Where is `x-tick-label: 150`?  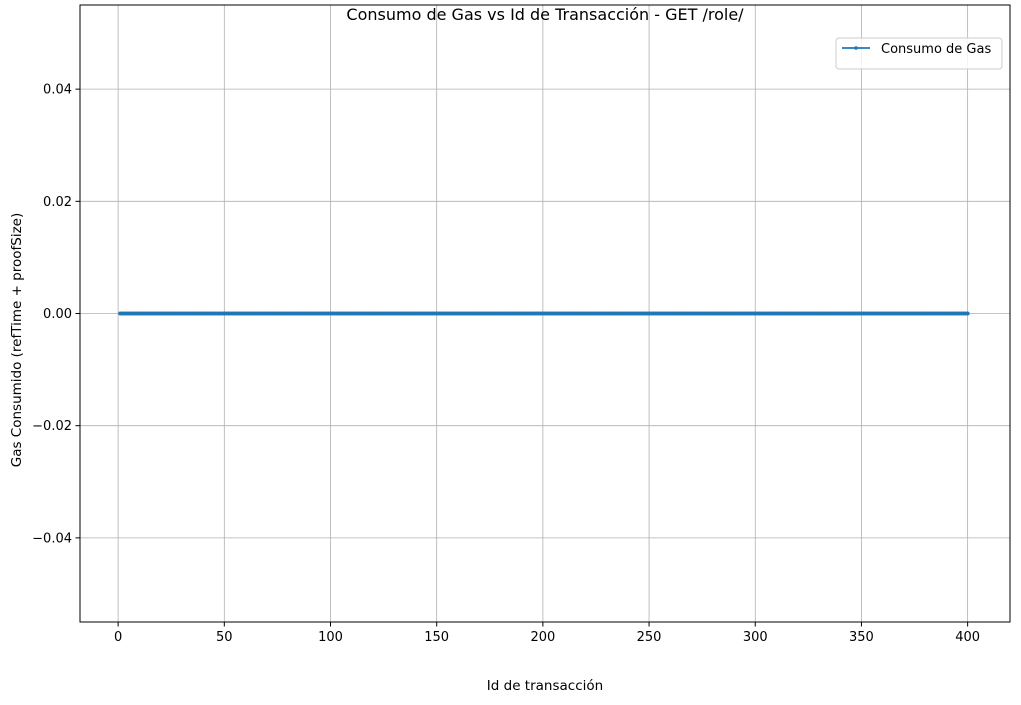
x-tick-label: 150 is located at coordinates (436, 637).